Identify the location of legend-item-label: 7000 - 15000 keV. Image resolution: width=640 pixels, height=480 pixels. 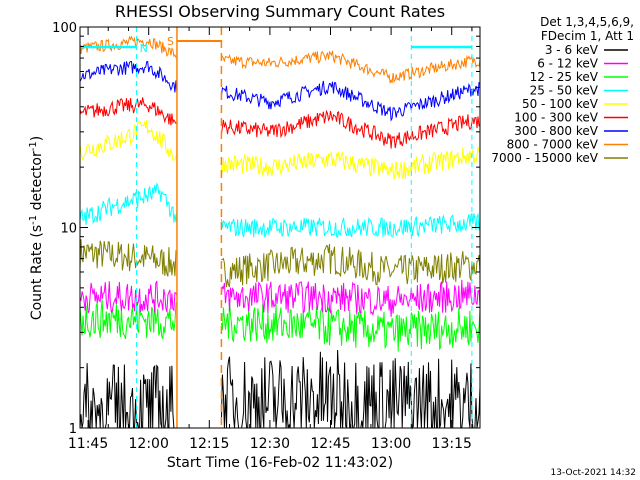
(544, 158).